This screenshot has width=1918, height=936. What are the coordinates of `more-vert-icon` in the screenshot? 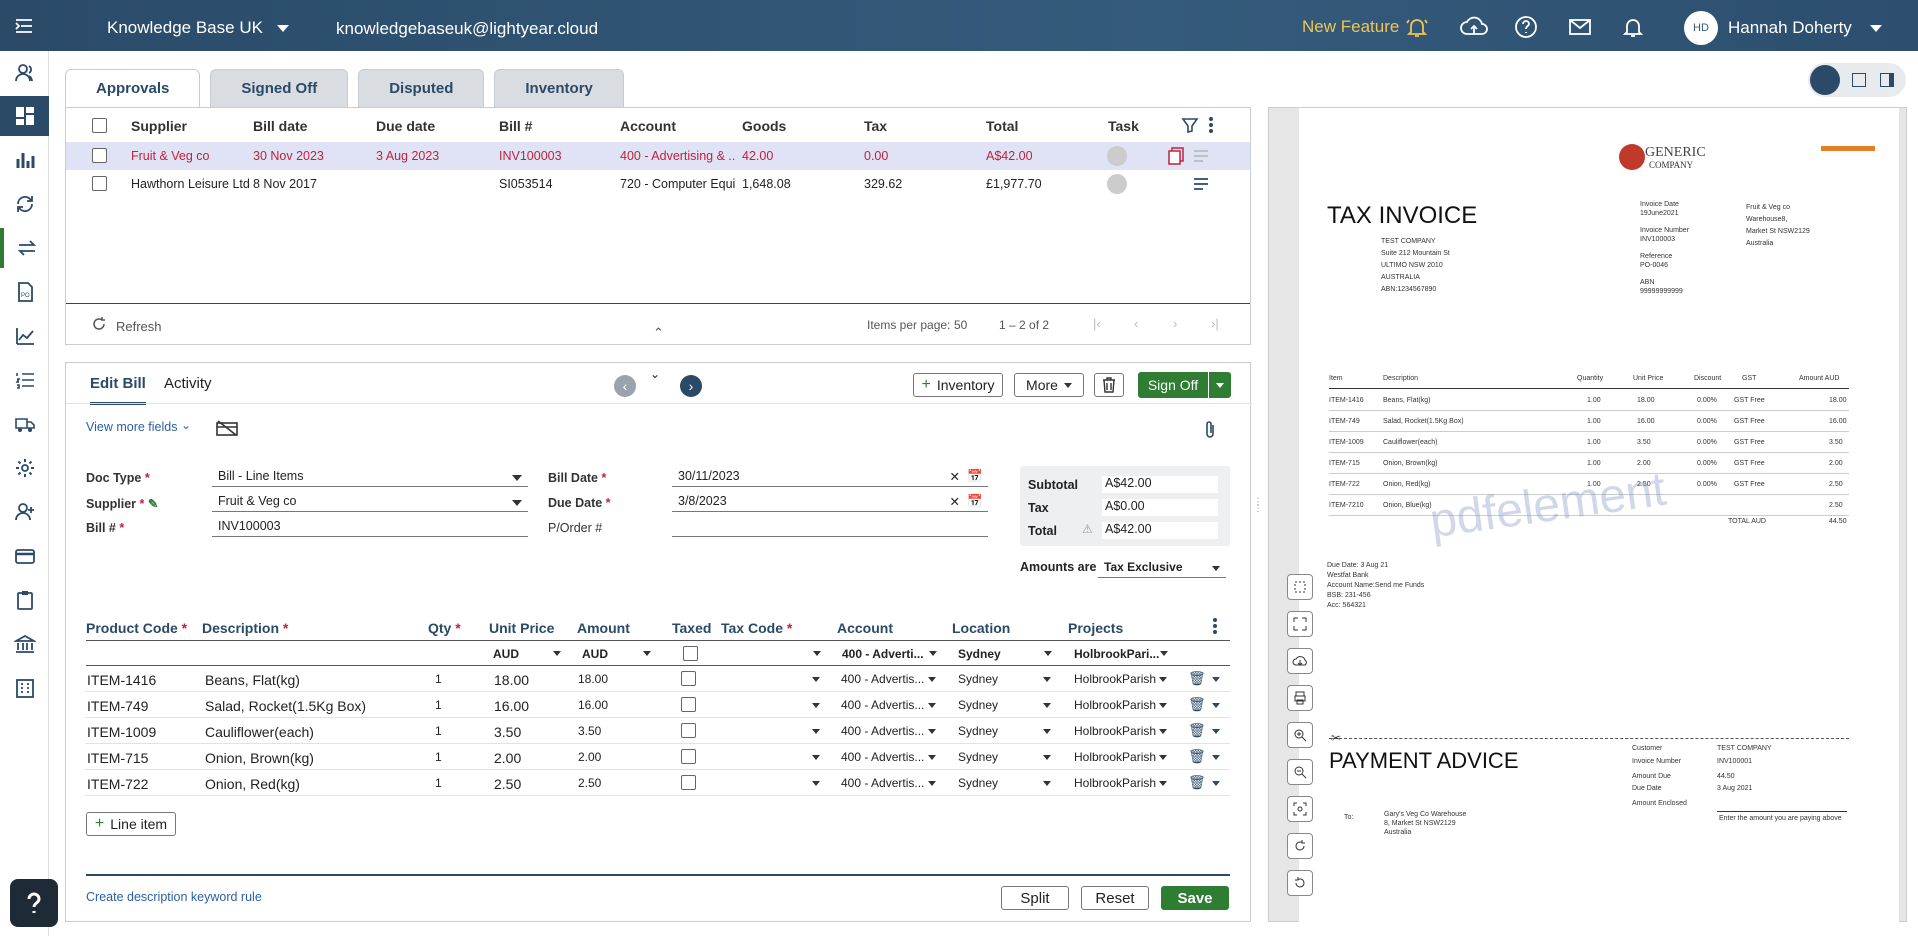 It's located at (1211, 125).